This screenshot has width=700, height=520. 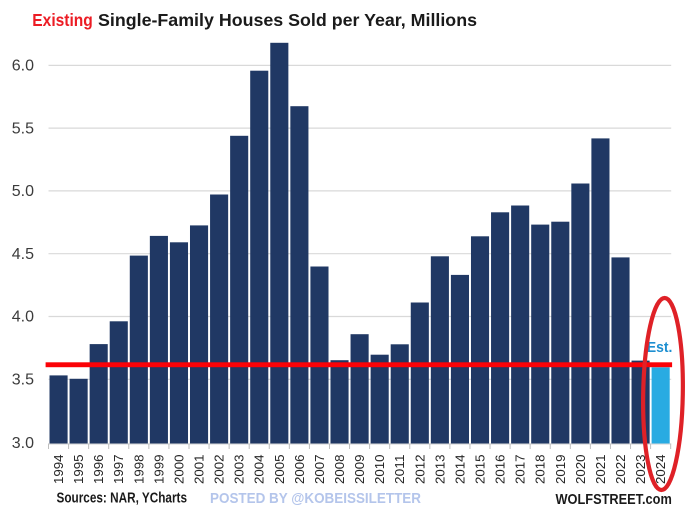 What do you see at coordinates (259, 470) in the screenshot?
I see `svg-text: 2004` at bounding box center [259, 470].